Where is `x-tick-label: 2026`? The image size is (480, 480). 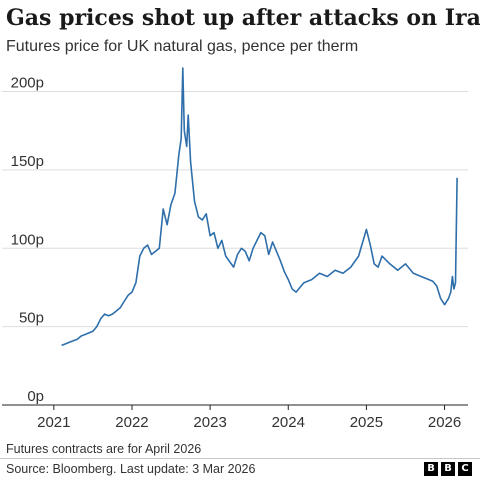 x-tick-label: 2026 is located at coordinates (444, 422).